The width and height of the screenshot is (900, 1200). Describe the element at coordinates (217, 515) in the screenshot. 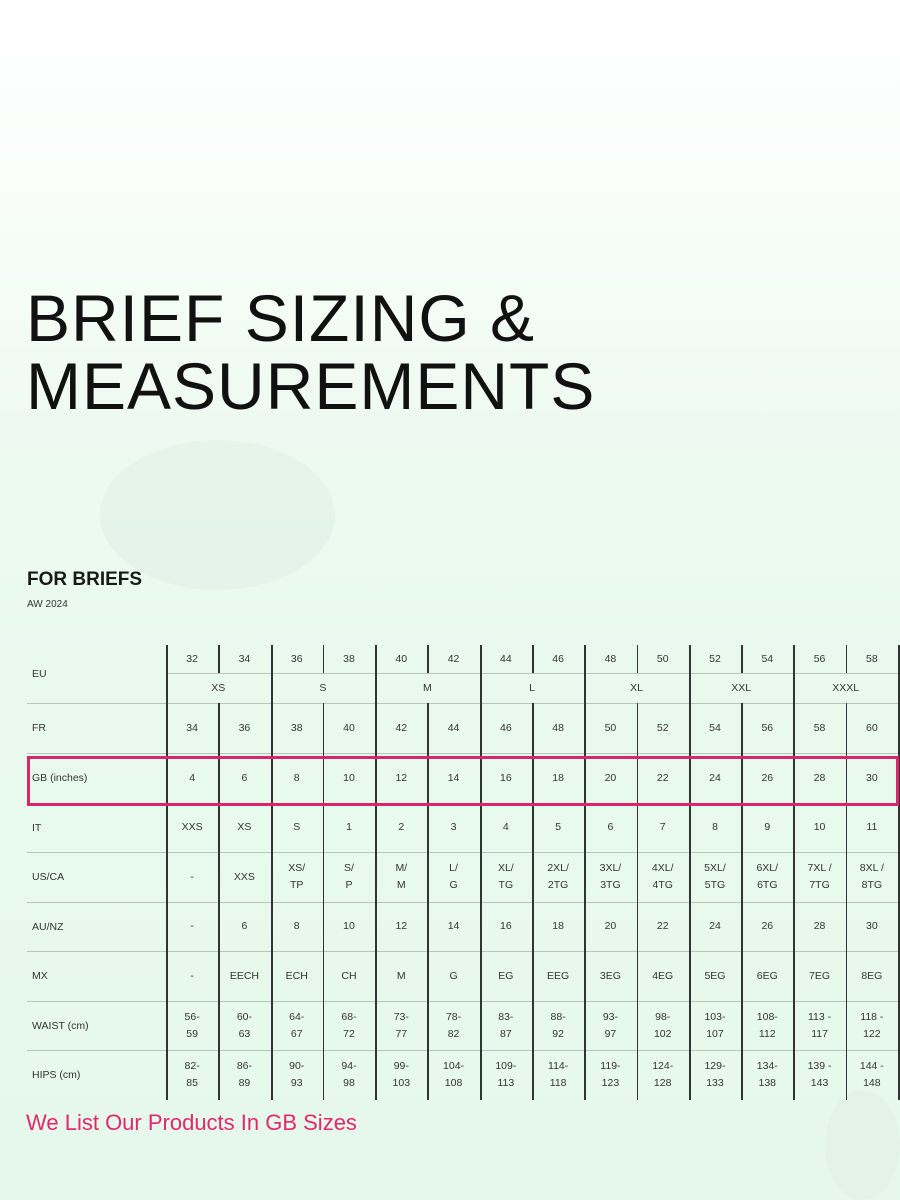

I see `background-blob` at that location.